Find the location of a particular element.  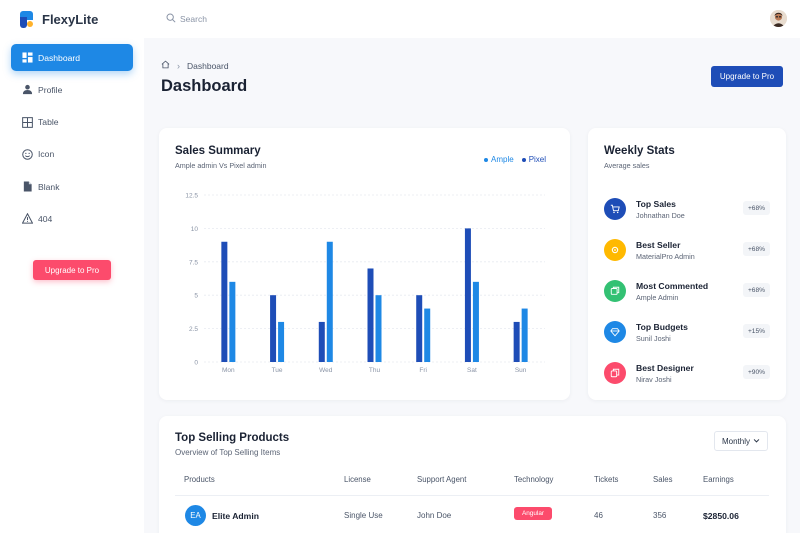

stat-item-top-sales: Top Sales Johnathan Doe +68% is located at coordinates (687, 210).